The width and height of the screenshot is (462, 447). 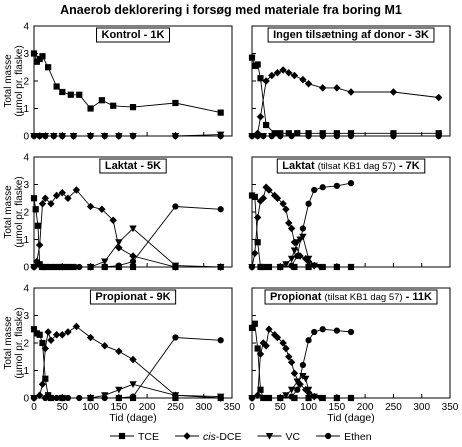 What do you see at coordinates (133, 297) in the screenshot?
I see `panel-title-box: Propionat - 9K` at bounding box center [133, 297].